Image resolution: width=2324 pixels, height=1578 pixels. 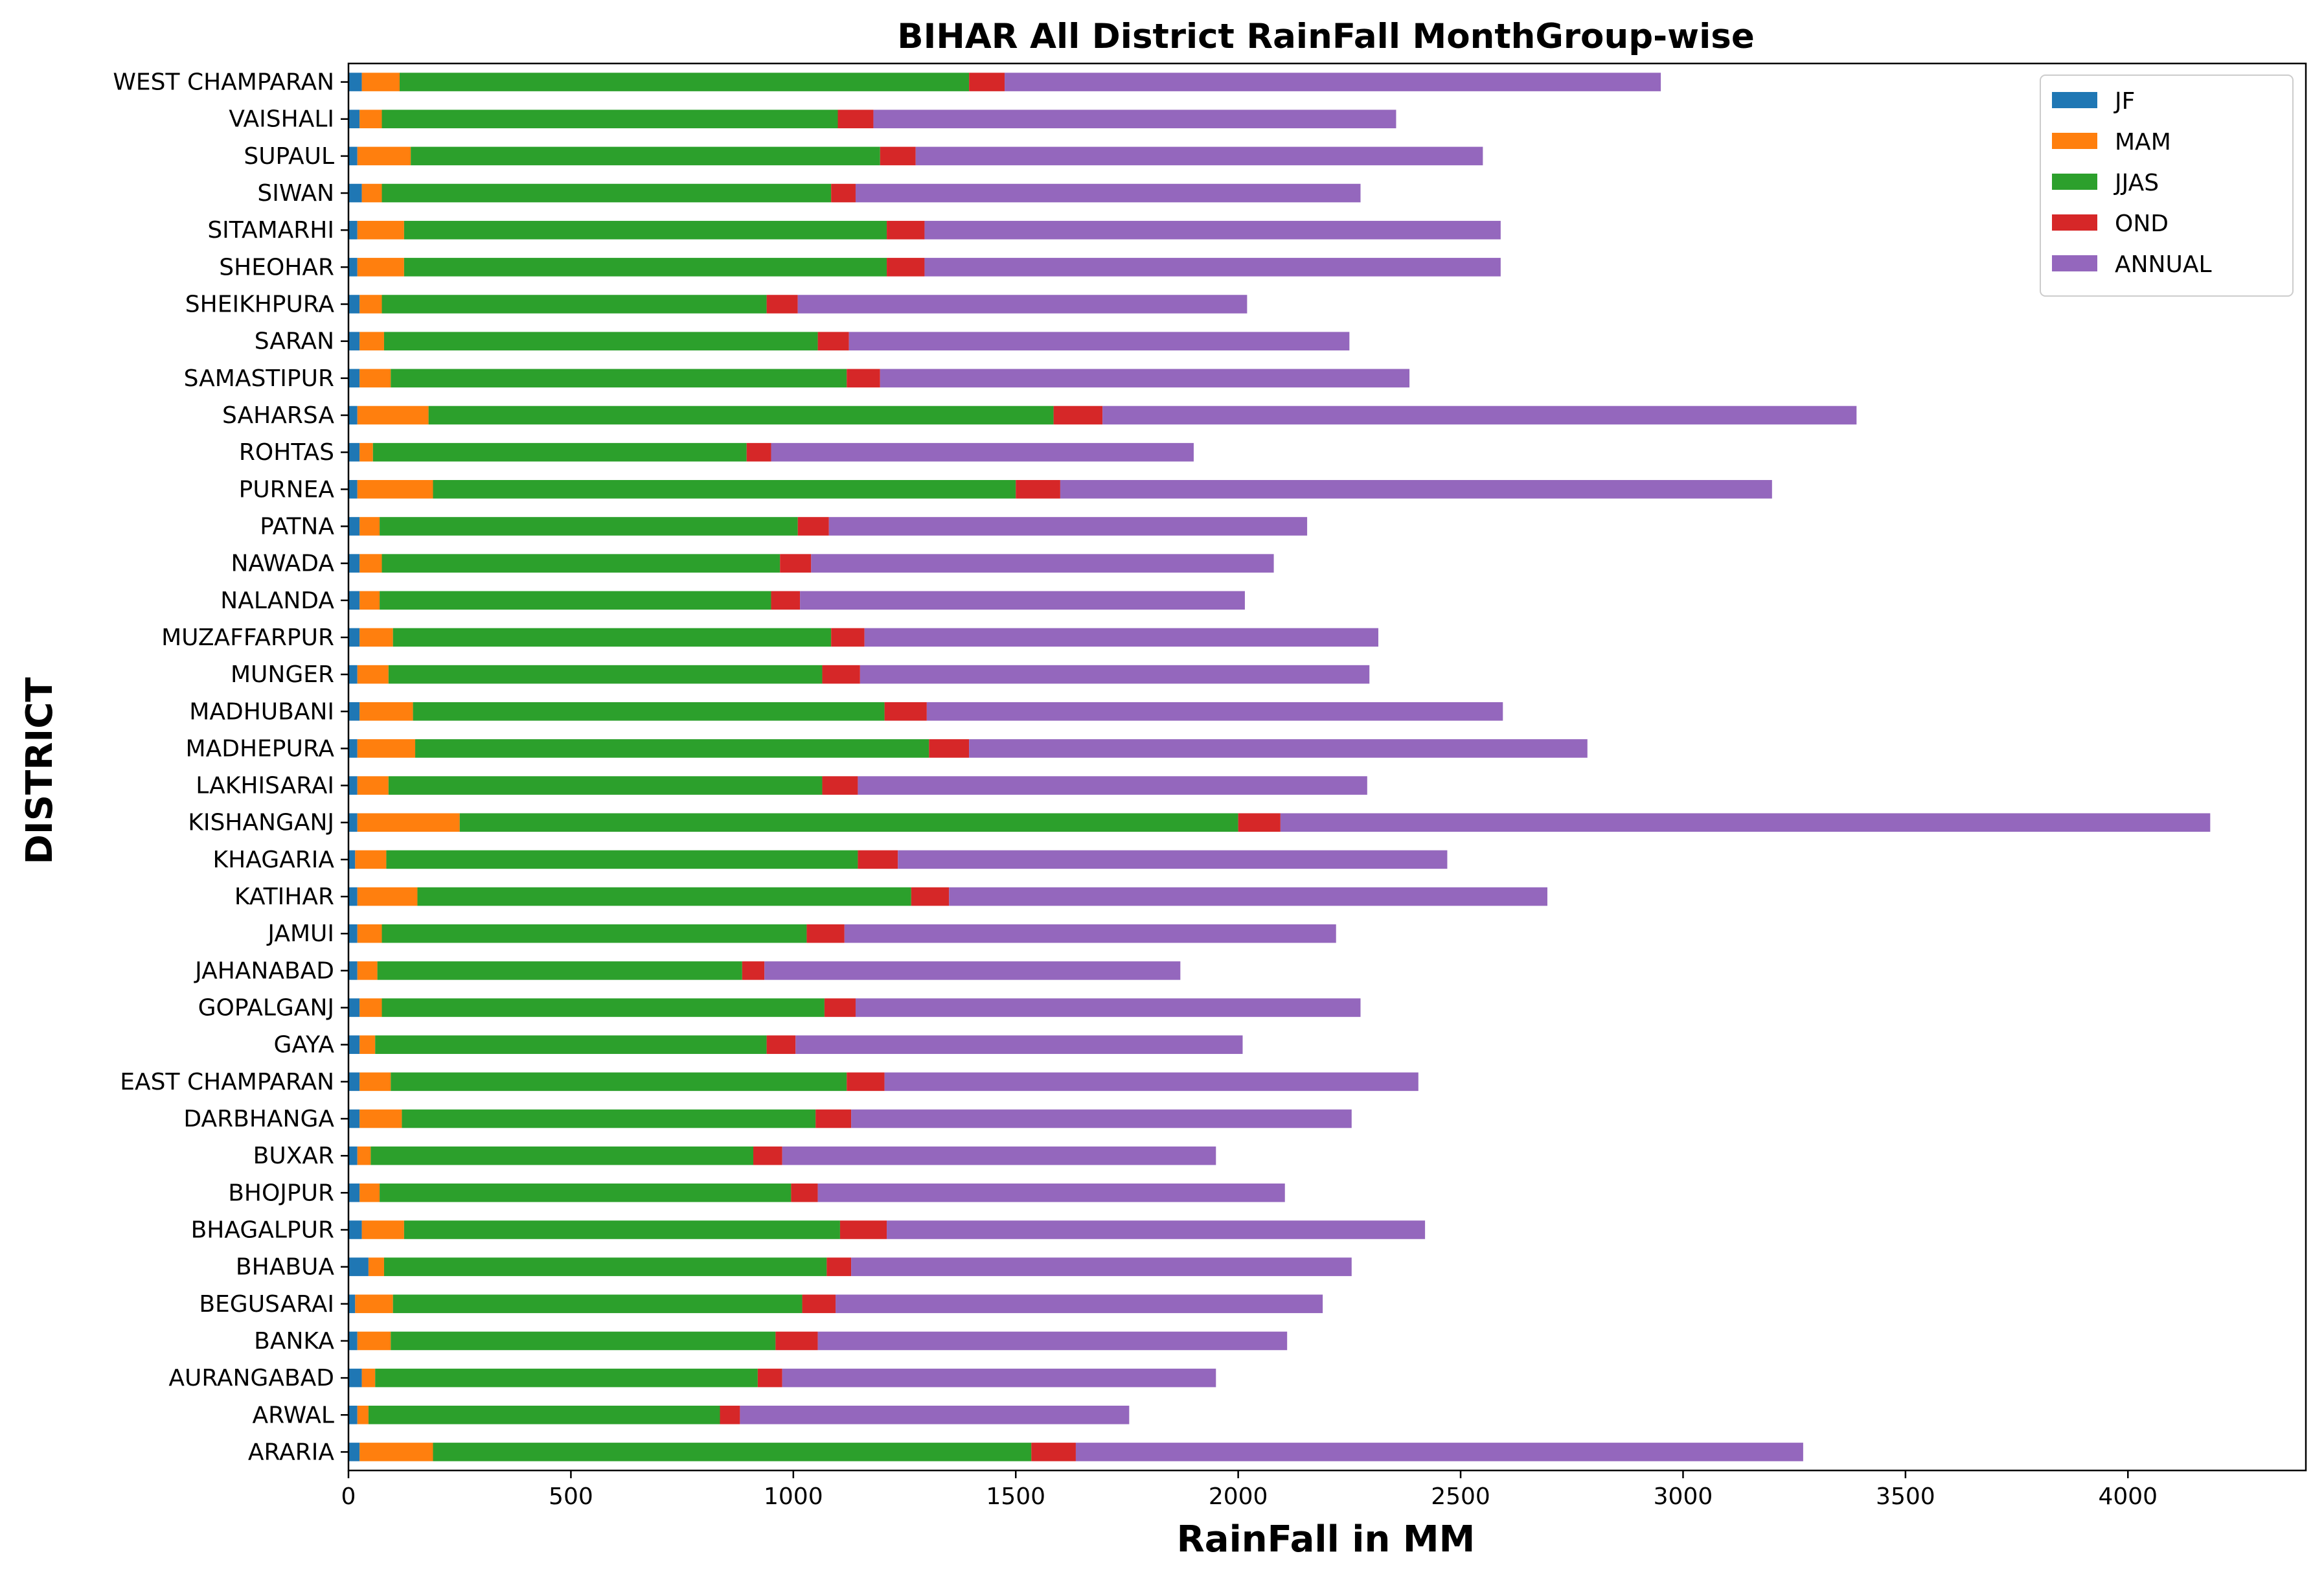 What do you see at coordinates (2074, 182) in the screenshot?
I see `legend-swatch-jjas` at bounding box center [2074, 182].